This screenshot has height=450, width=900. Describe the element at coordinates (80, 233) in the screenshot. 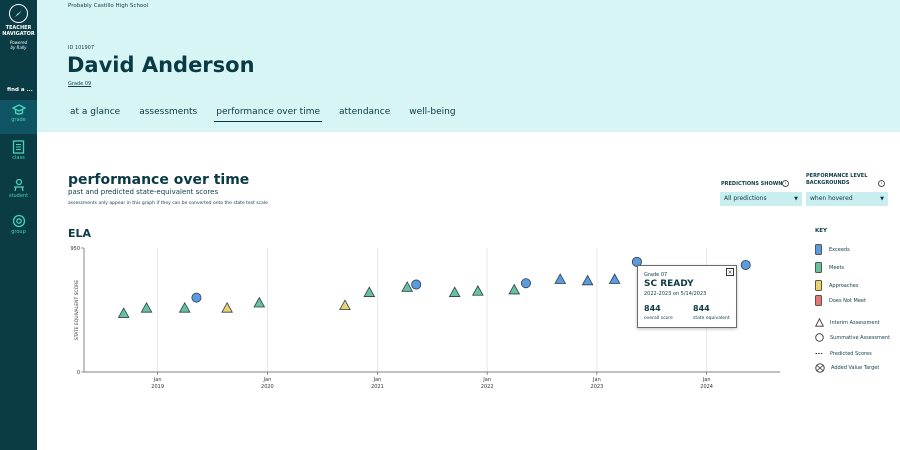

I see `section-title: ELA` at that location.